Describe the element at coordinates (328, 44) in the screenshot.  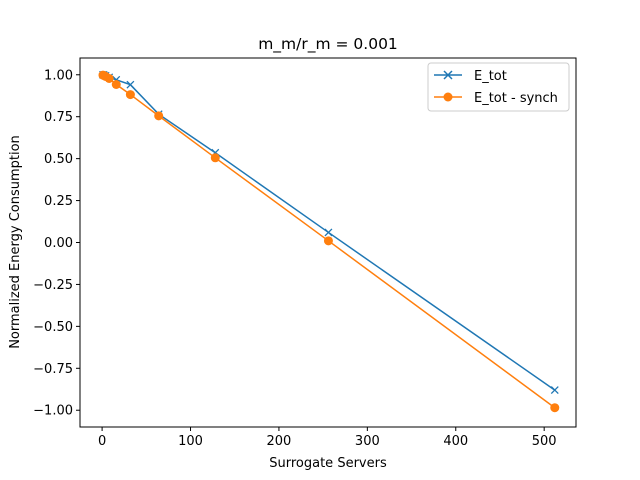
I see `chart-title: m_m/r_m = 0.001` at that location.